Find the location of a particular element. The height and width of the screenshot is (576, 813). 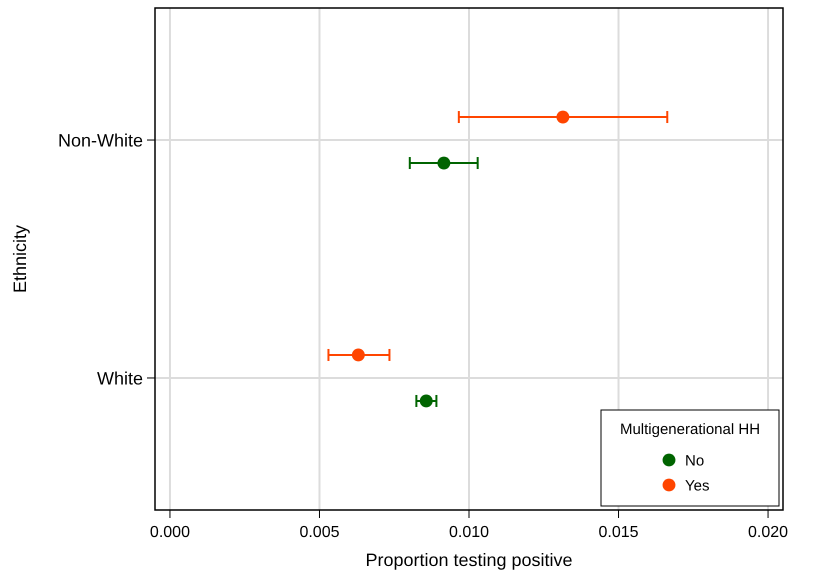

x-axis-title: Proportion testing positive is located at coordinates (469, 560).